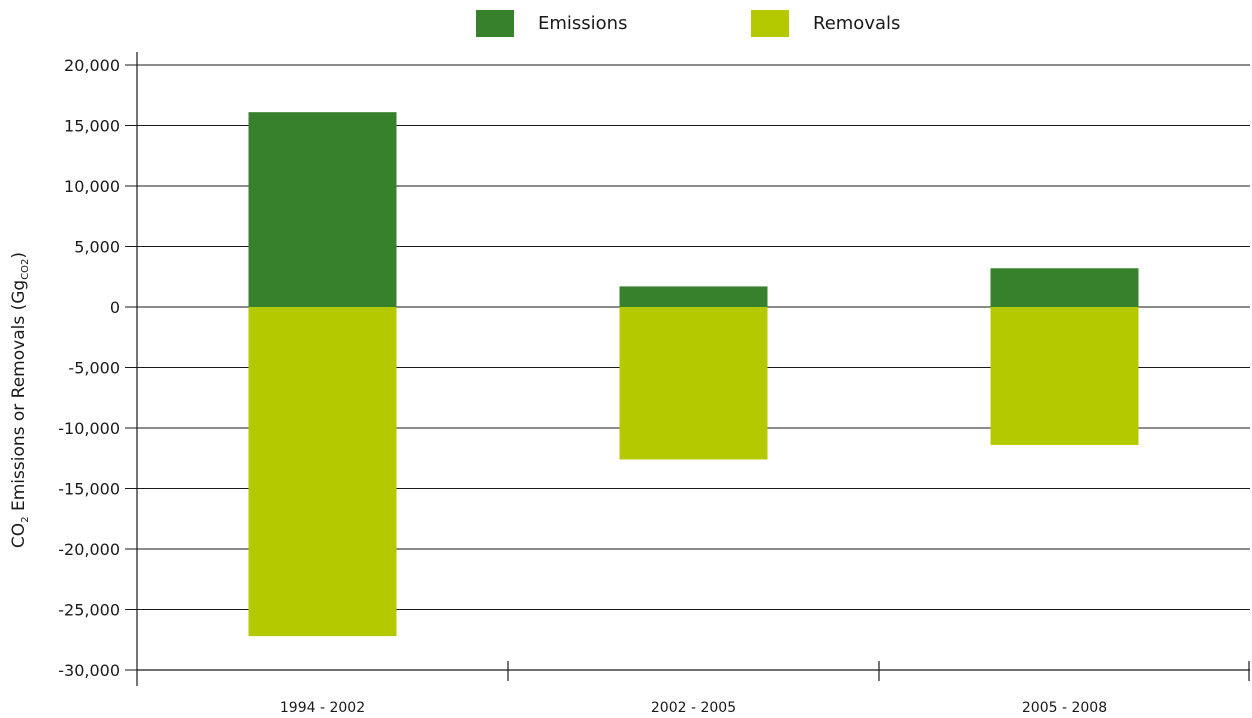  I want to click on x-tick-label: 1994 - 2002, so click(322, 708).